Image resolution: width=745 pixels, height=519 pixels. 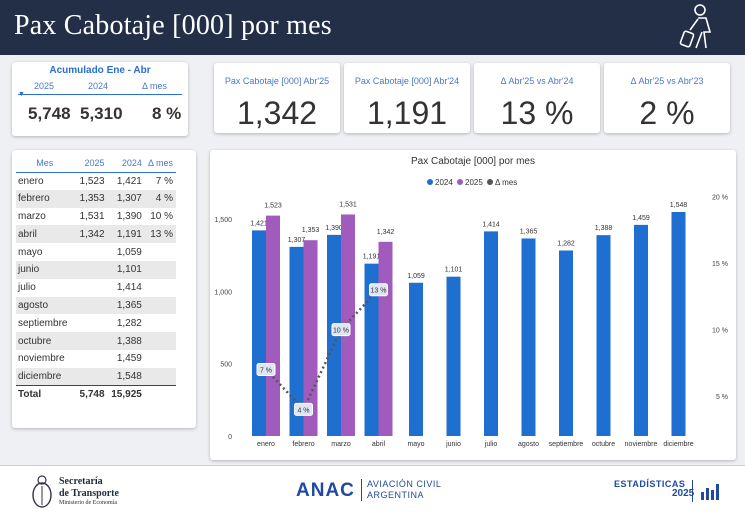 I want to click on table-row: noviembre 1,459, so click(x=96, y=359).